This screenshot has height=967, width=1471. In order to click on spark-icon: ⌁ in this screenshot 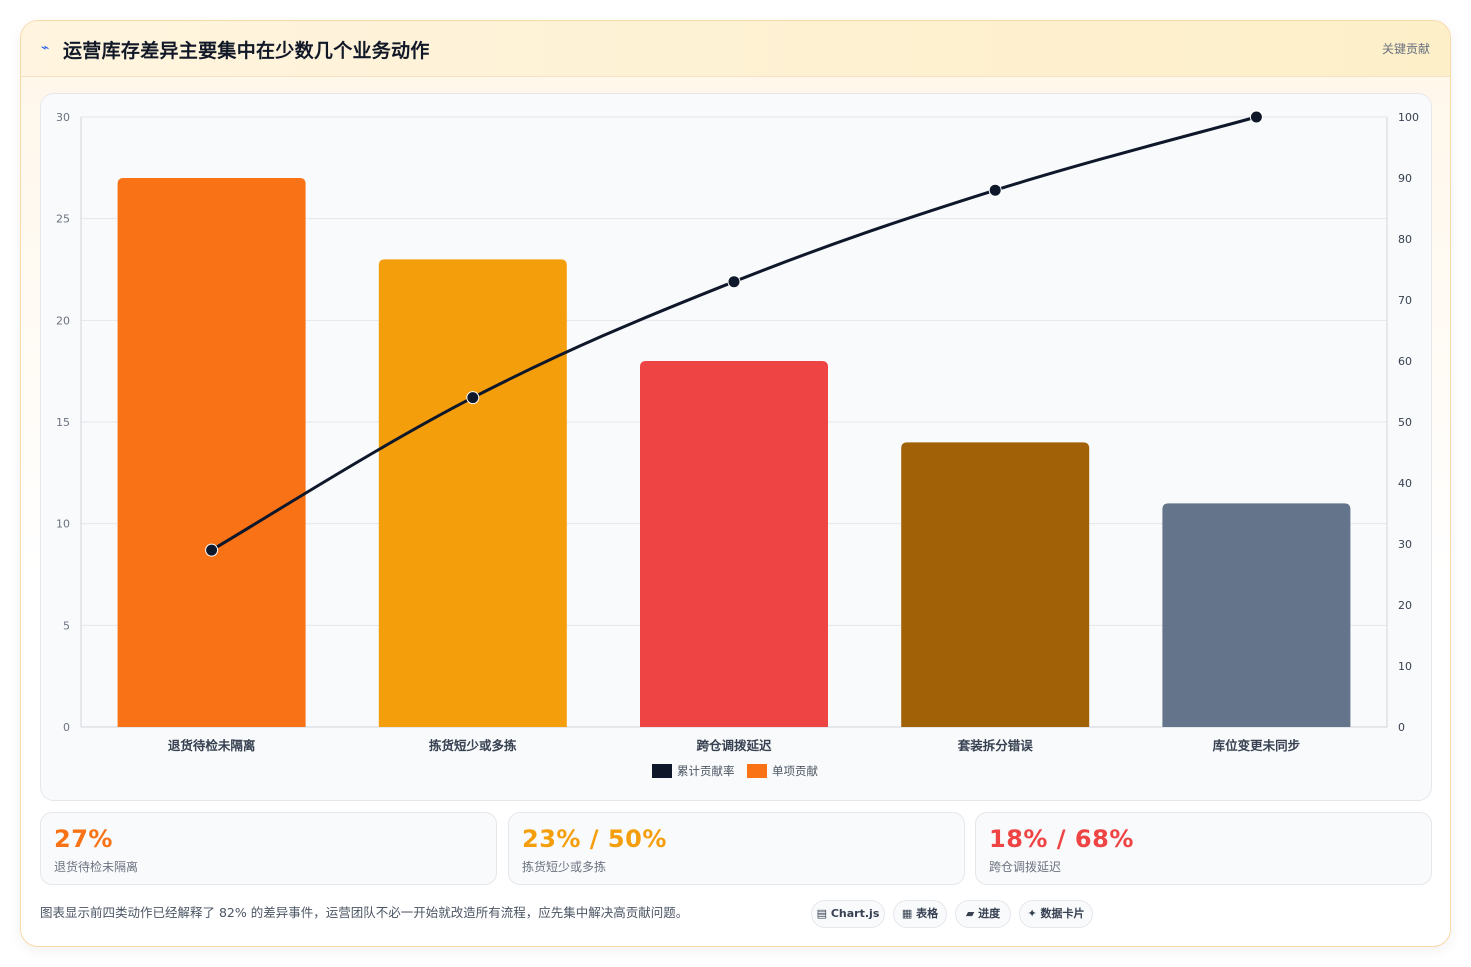, I will do `click(45, 48)`.